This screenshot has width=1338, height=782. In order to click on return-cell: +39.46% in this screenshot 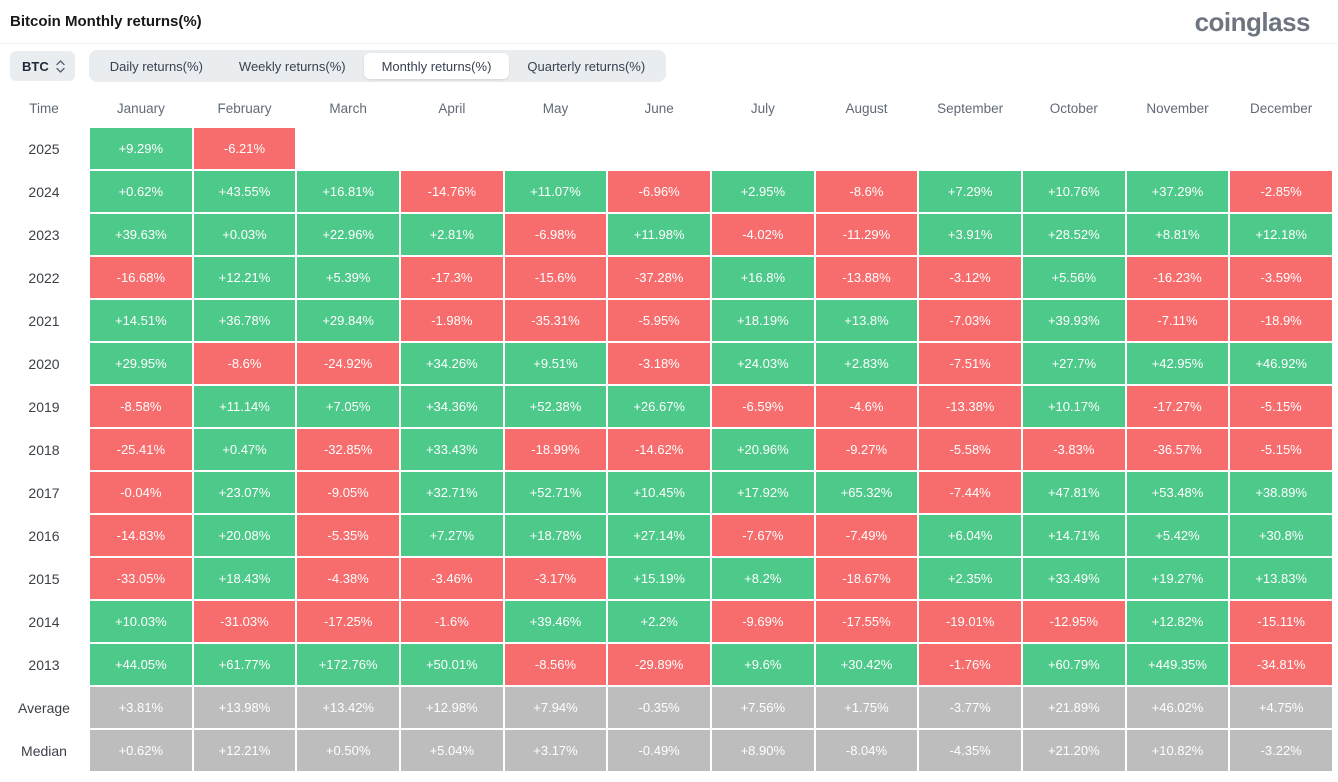, I will do `click(555, 621)`.